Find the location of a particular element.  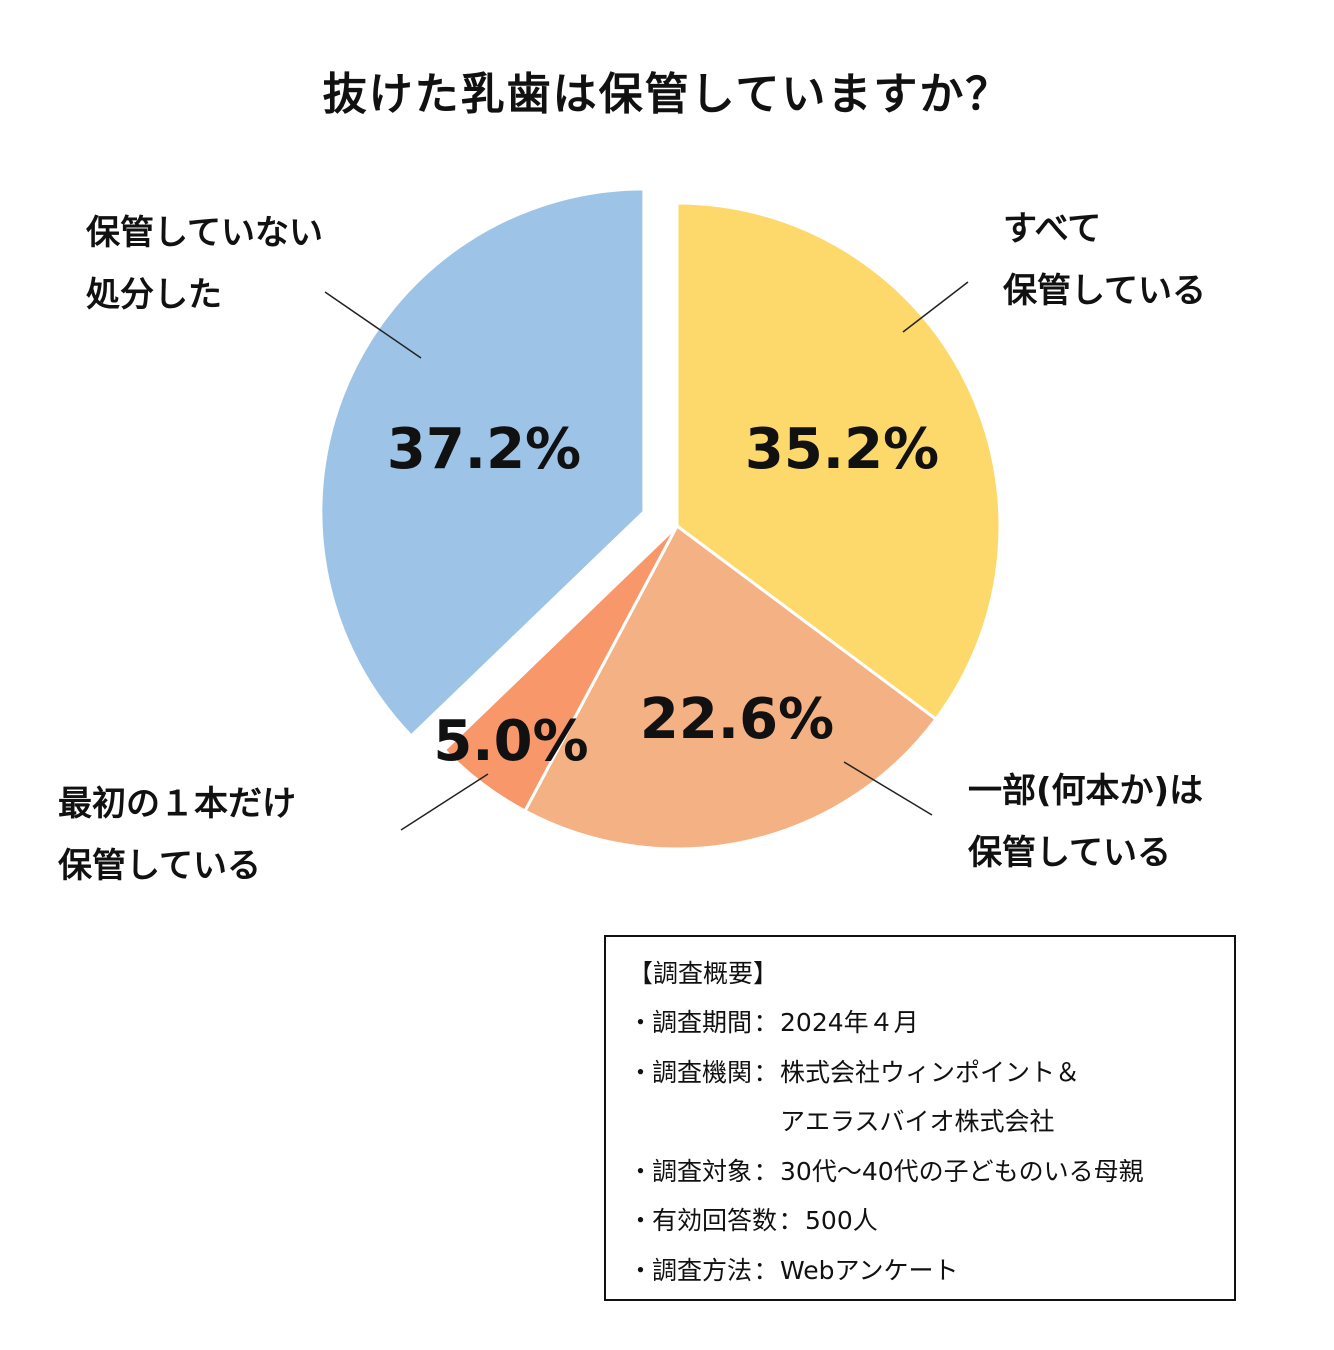

survey-item-value: 30代〜40代の子どものいる母親 is located at coordinates (962, 1171).